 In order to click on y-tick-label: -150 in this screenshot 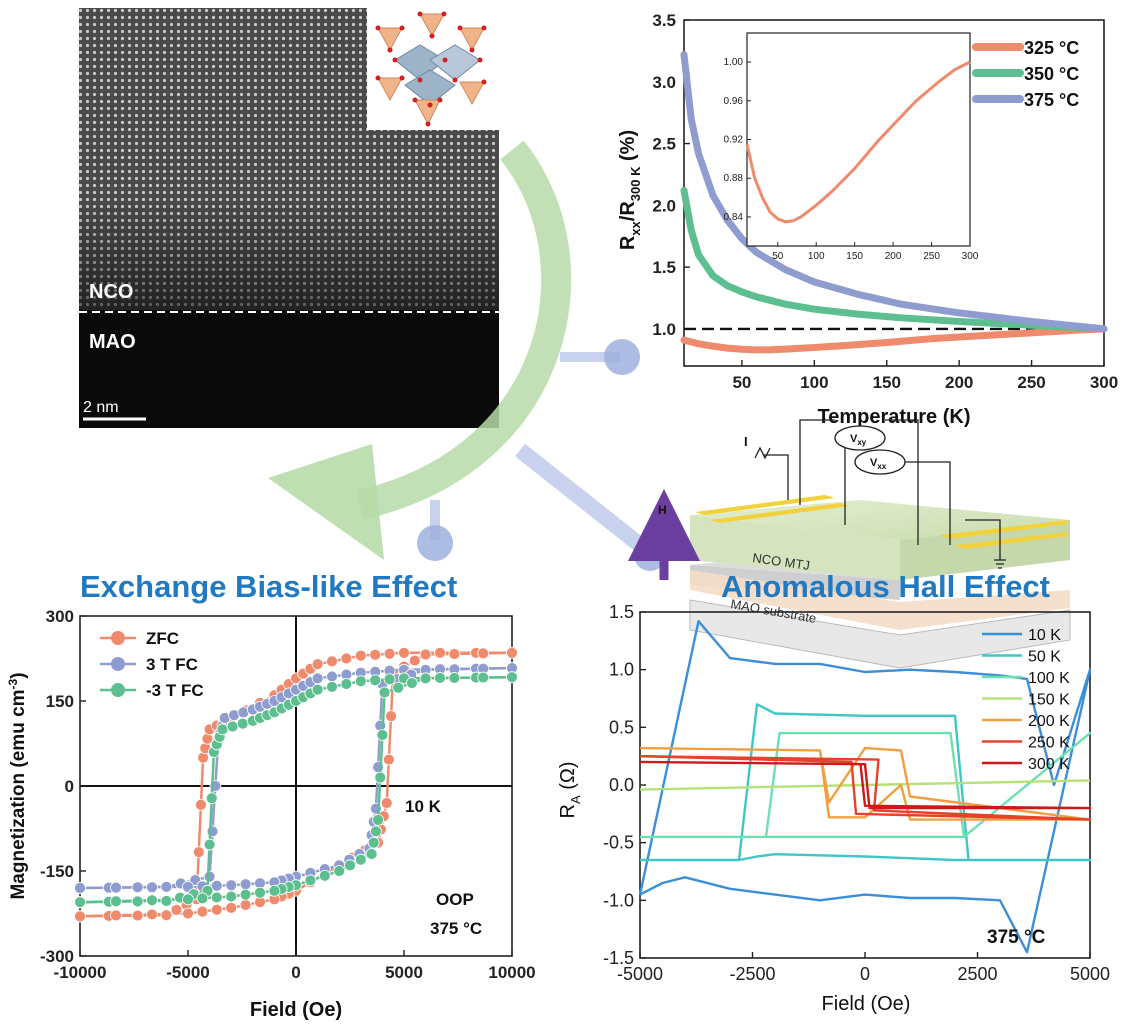, I will do `click(57, 871)`.